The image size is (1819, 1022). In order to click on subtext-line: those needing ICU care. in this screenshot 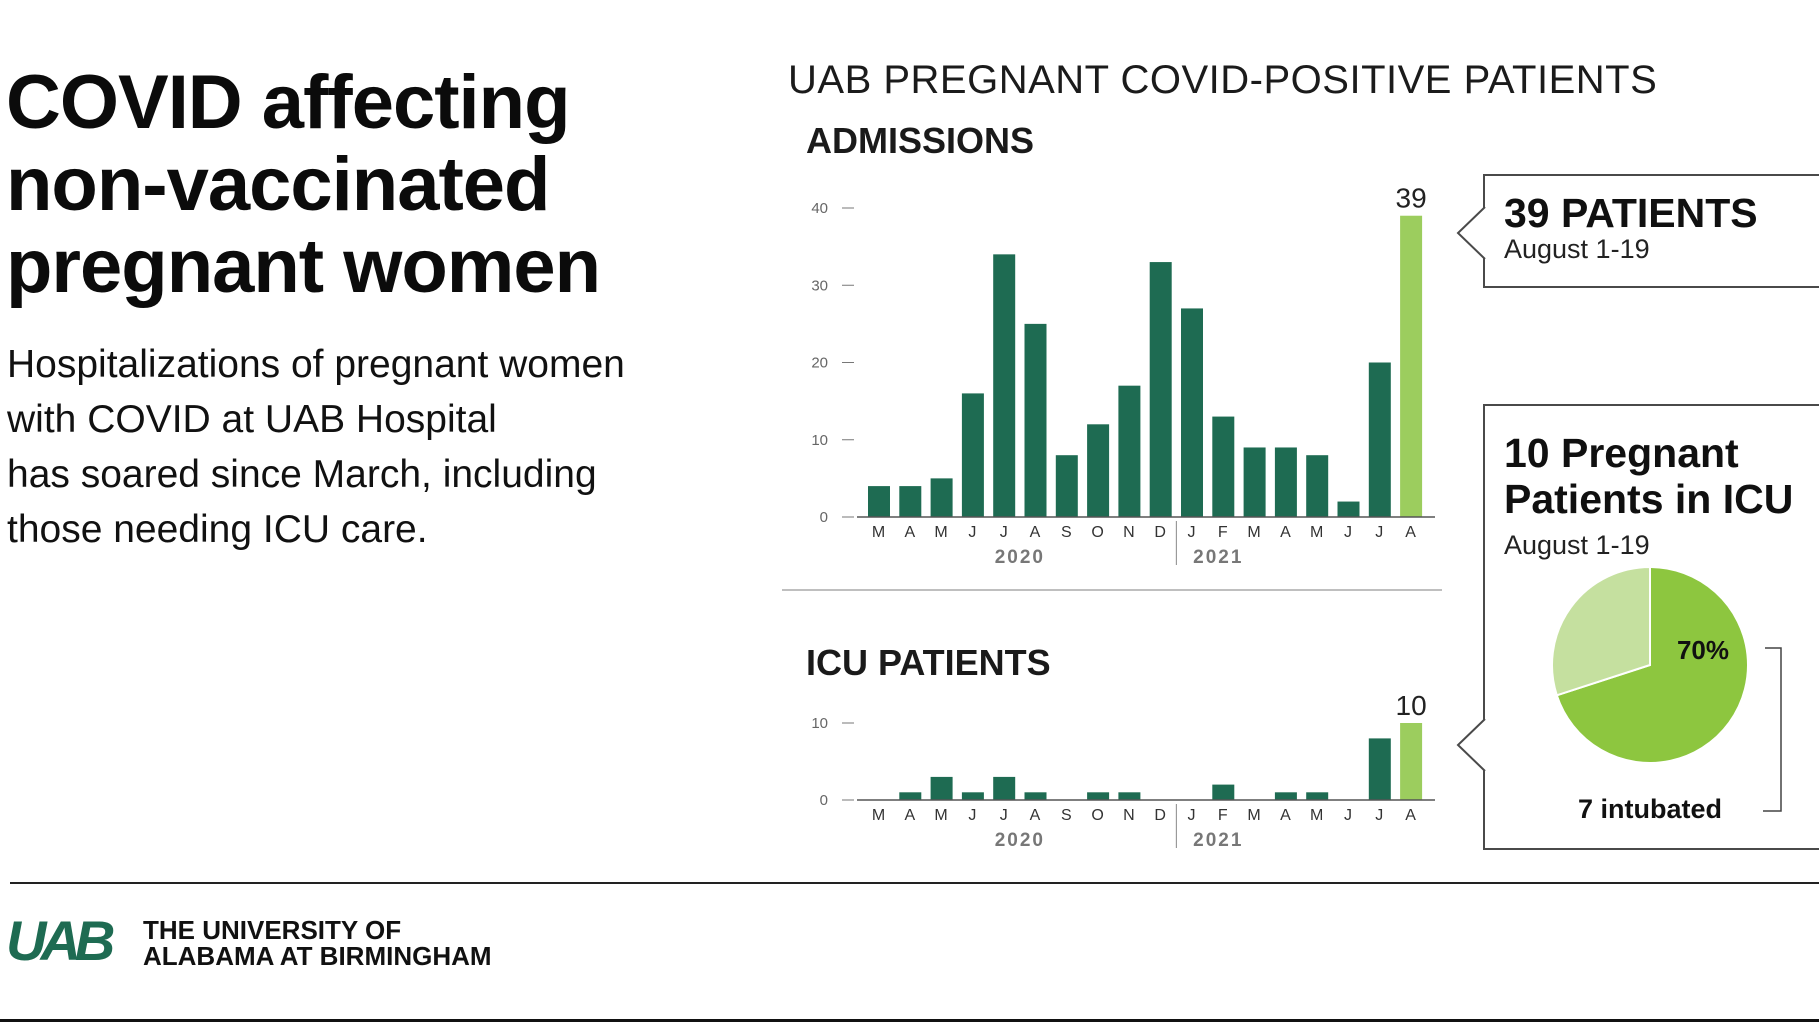, I will do `click(217, 529)`.